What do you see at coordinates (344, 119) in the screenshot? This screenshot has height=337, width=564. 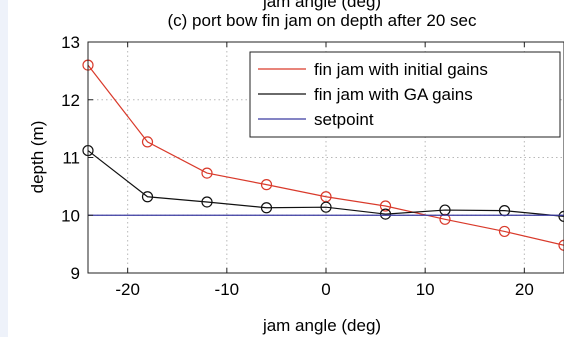 I see `legend-label: setpoint` at bounding box center [344, 119].